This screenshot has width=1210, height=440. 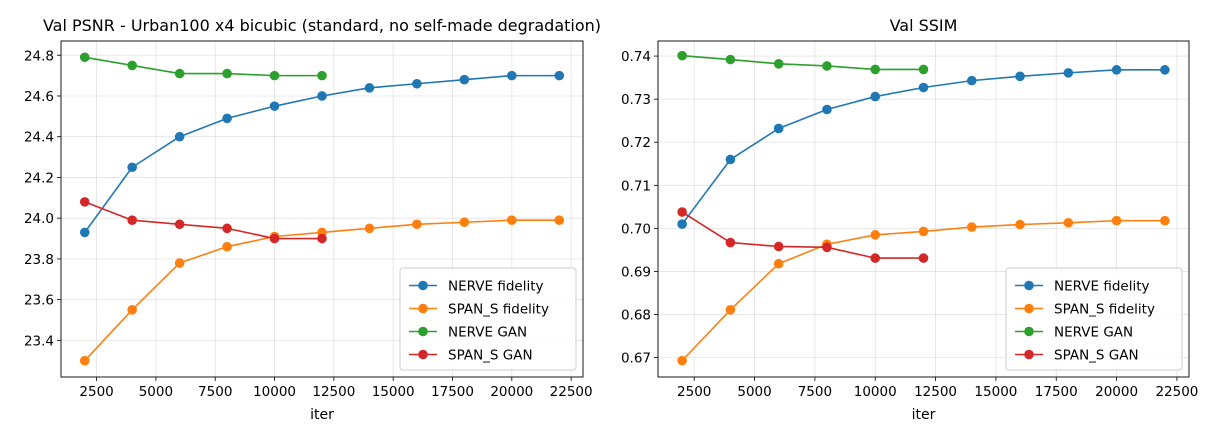 I want to click on y-tick-label: 0.72, so click(x=636, y=143).